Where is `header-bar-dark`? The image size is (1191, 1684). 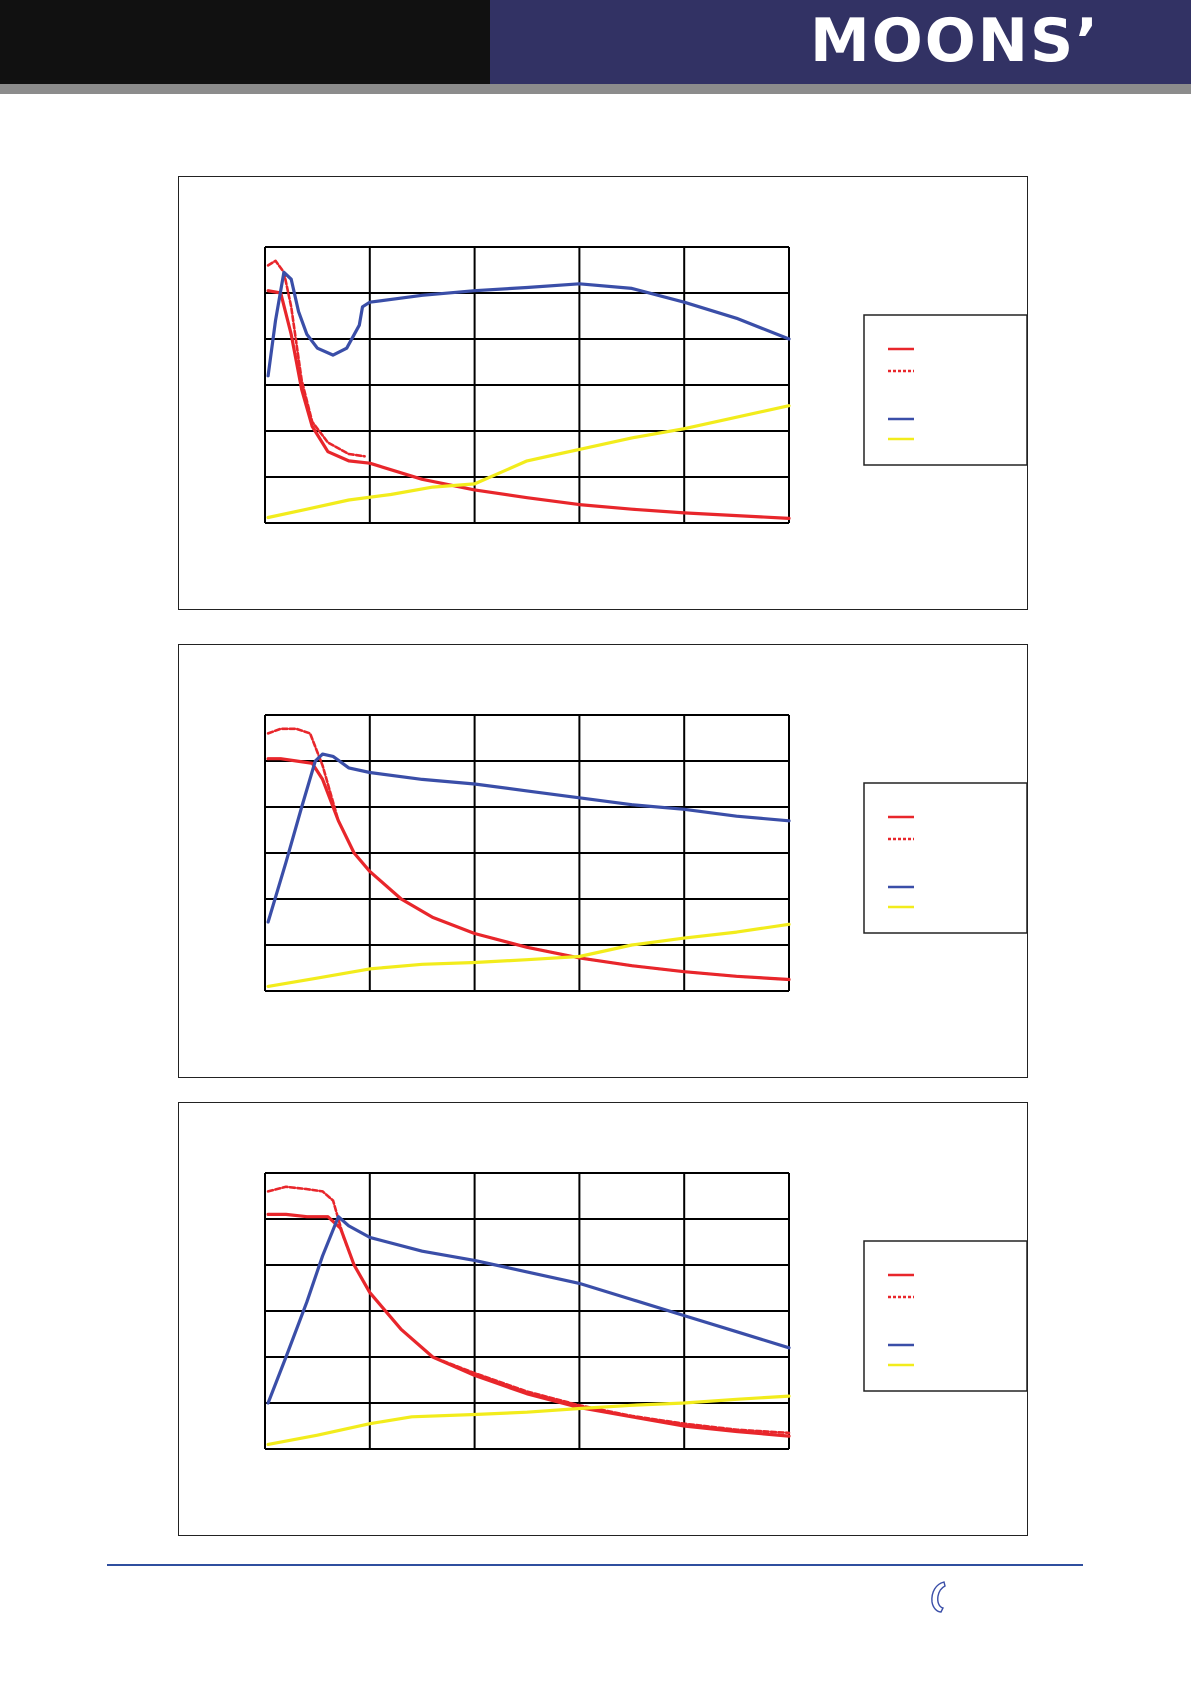 header-bar-dark is located at coordinates (245, 42).